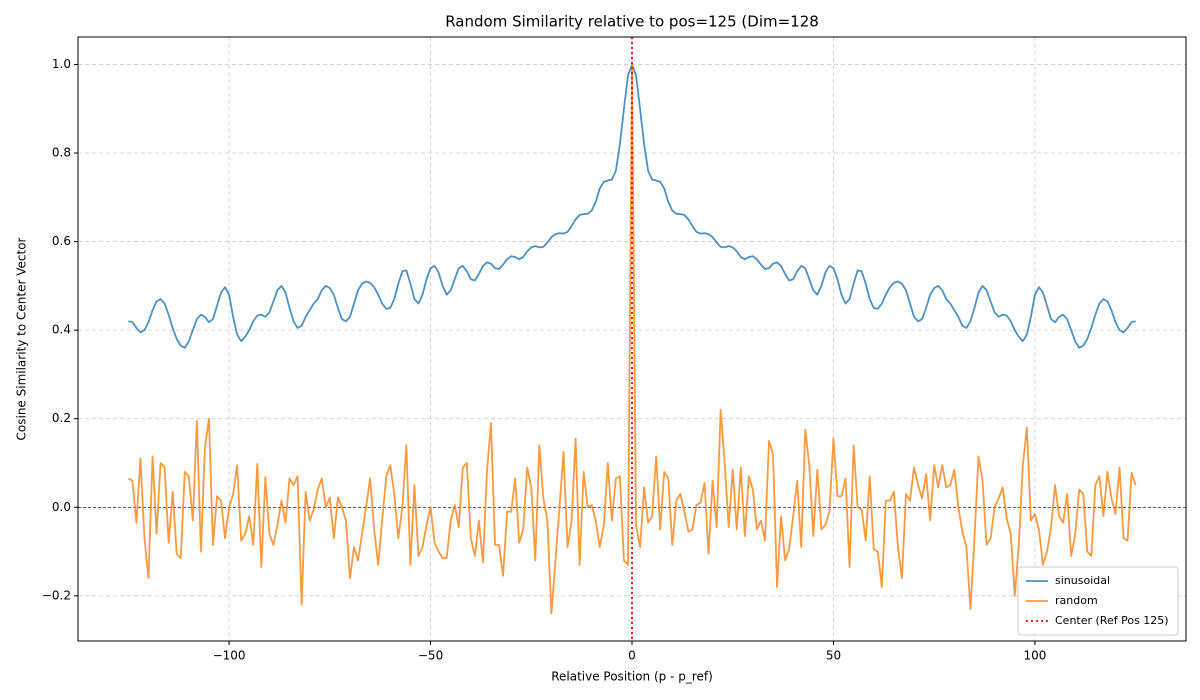  What do you see at coordinates (430, 656) in the screenshot?
I see `x-tick-label: −50` at bounding box center [430, 656].